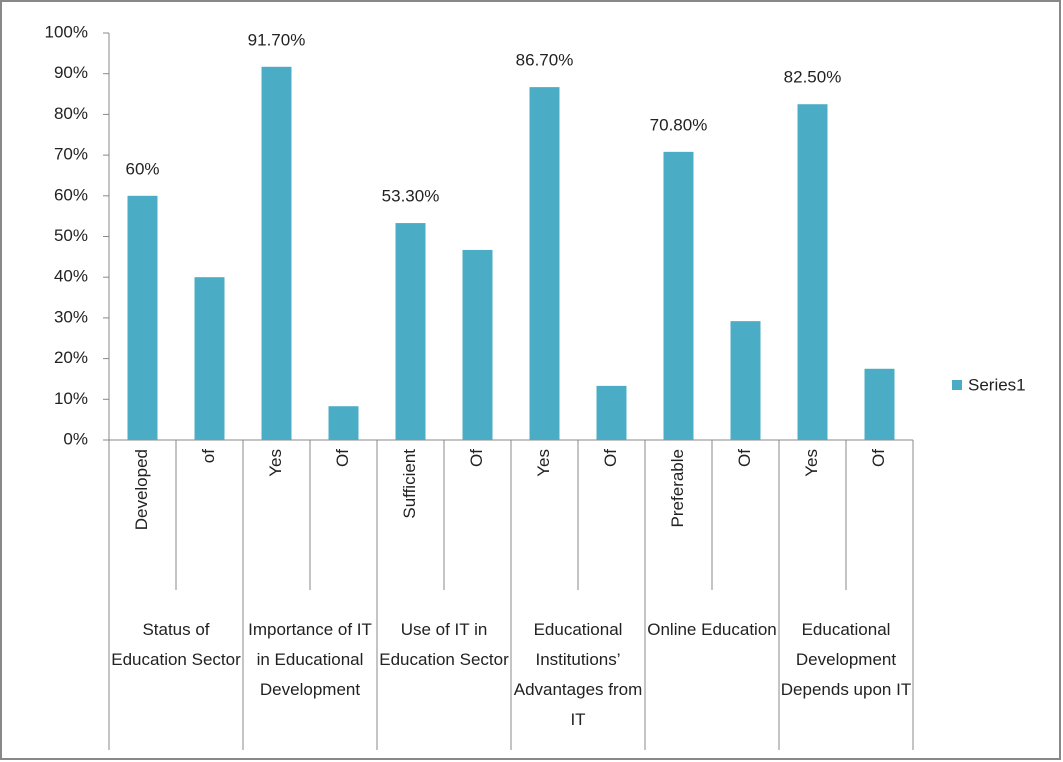 The height and width of the screenshot is (762, 1063). I want to click on x-tick-label: Preferable, so click(677, 488).